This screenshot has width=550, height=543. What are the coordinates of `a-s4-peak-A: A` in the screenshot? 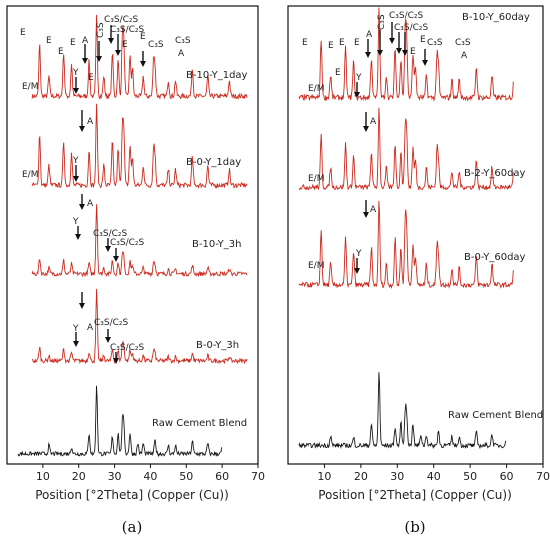 It's located at (90, 328).